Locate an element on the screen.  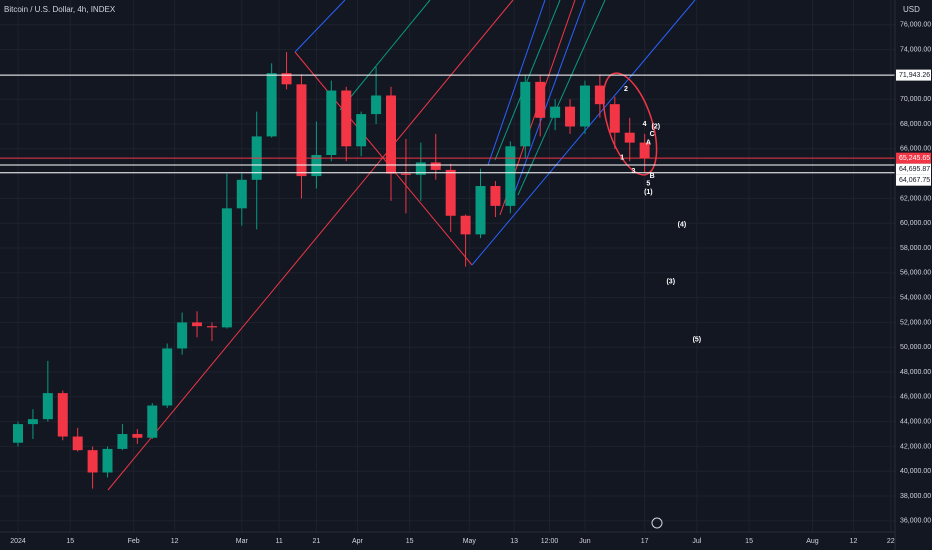
y-tick-label: 58,000.00 is located at coordinates (915, 248).